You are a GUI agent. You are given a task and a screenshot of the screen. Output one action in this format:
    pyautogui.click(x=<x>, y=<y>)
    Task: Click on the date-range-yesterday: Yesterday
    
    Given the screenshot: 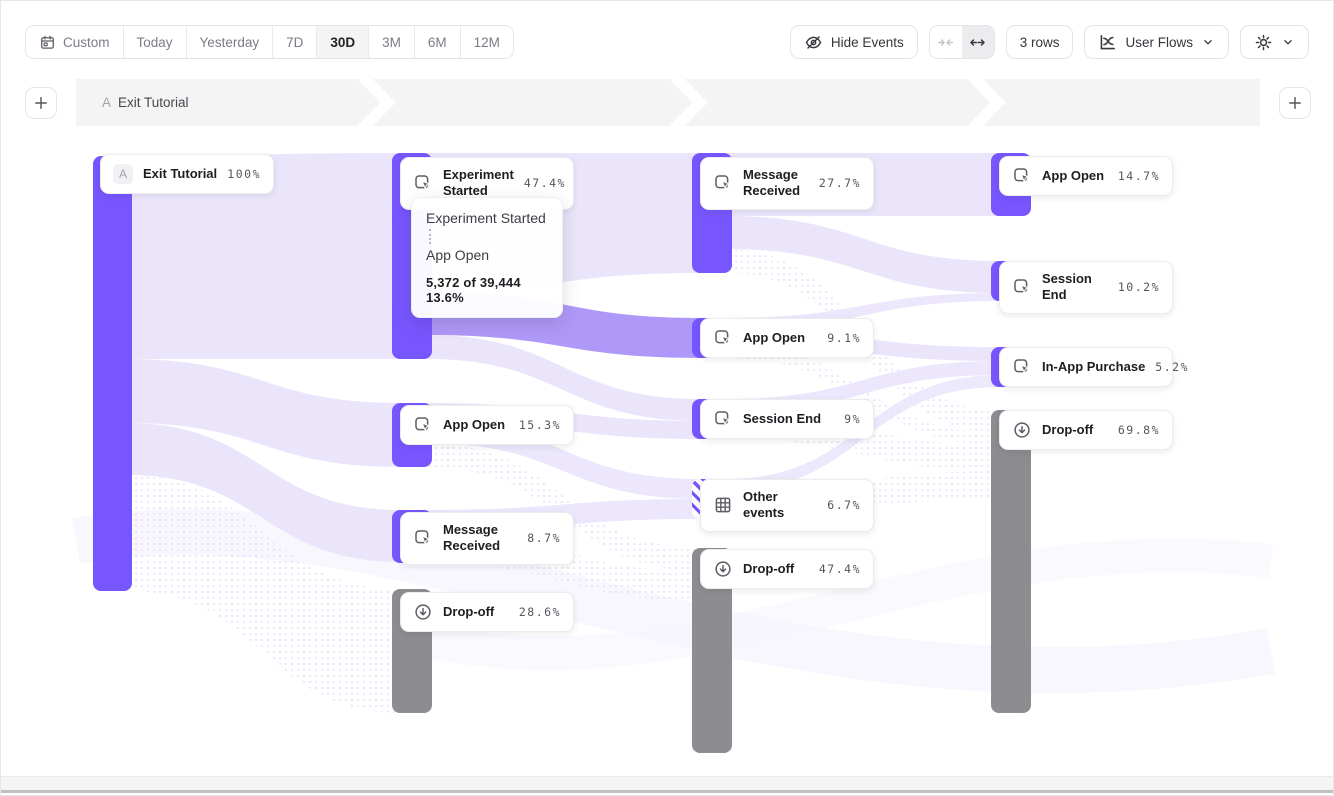 What is the action you would take?
    pyautogui.click(x=230, y=42)
    